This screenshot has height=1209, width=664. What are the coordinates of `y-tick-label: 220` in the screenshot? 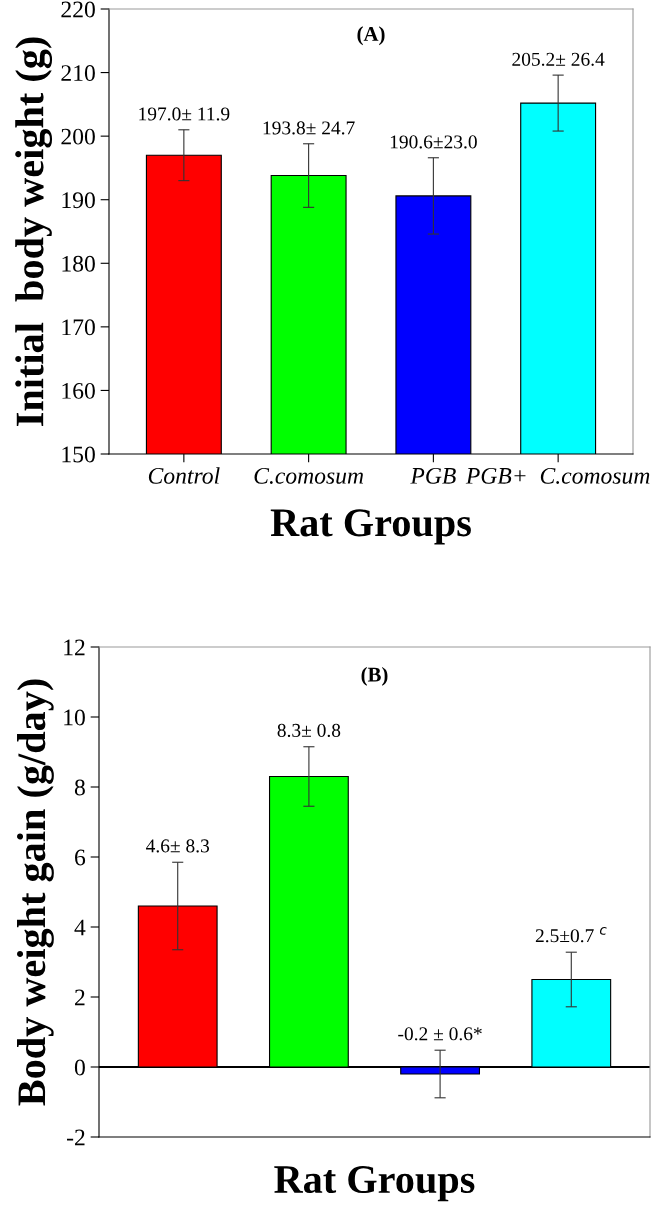 It's located at (78, 9).